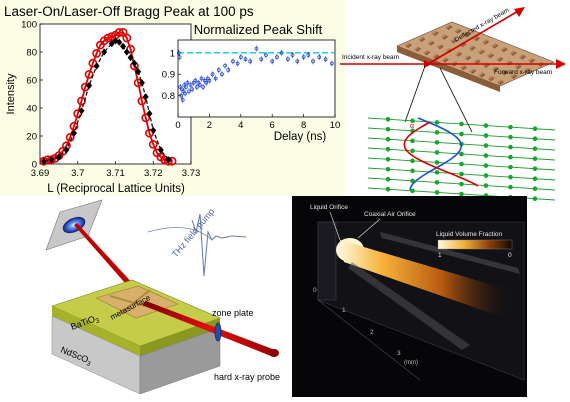 The image size is (570, 402). Describe the element at coordinates (115, 94) in the screenshot. I see `main-plot-area` at that location.